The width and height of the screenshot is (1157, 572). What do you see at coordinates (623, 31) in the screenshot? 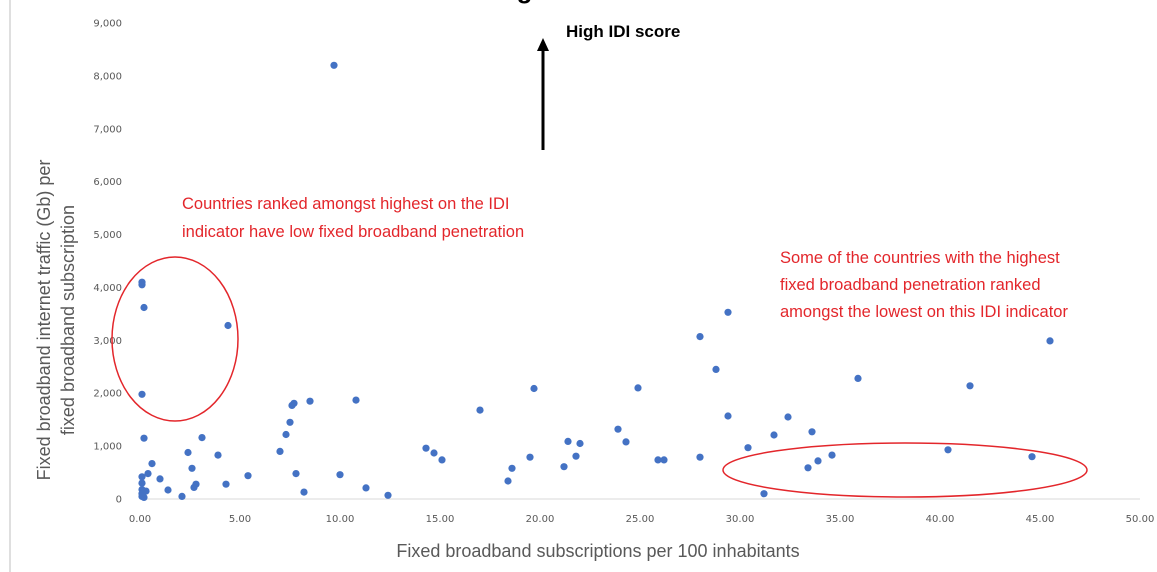
I see `high-idi-label: High IDI score` at bounding box center [623, 31].